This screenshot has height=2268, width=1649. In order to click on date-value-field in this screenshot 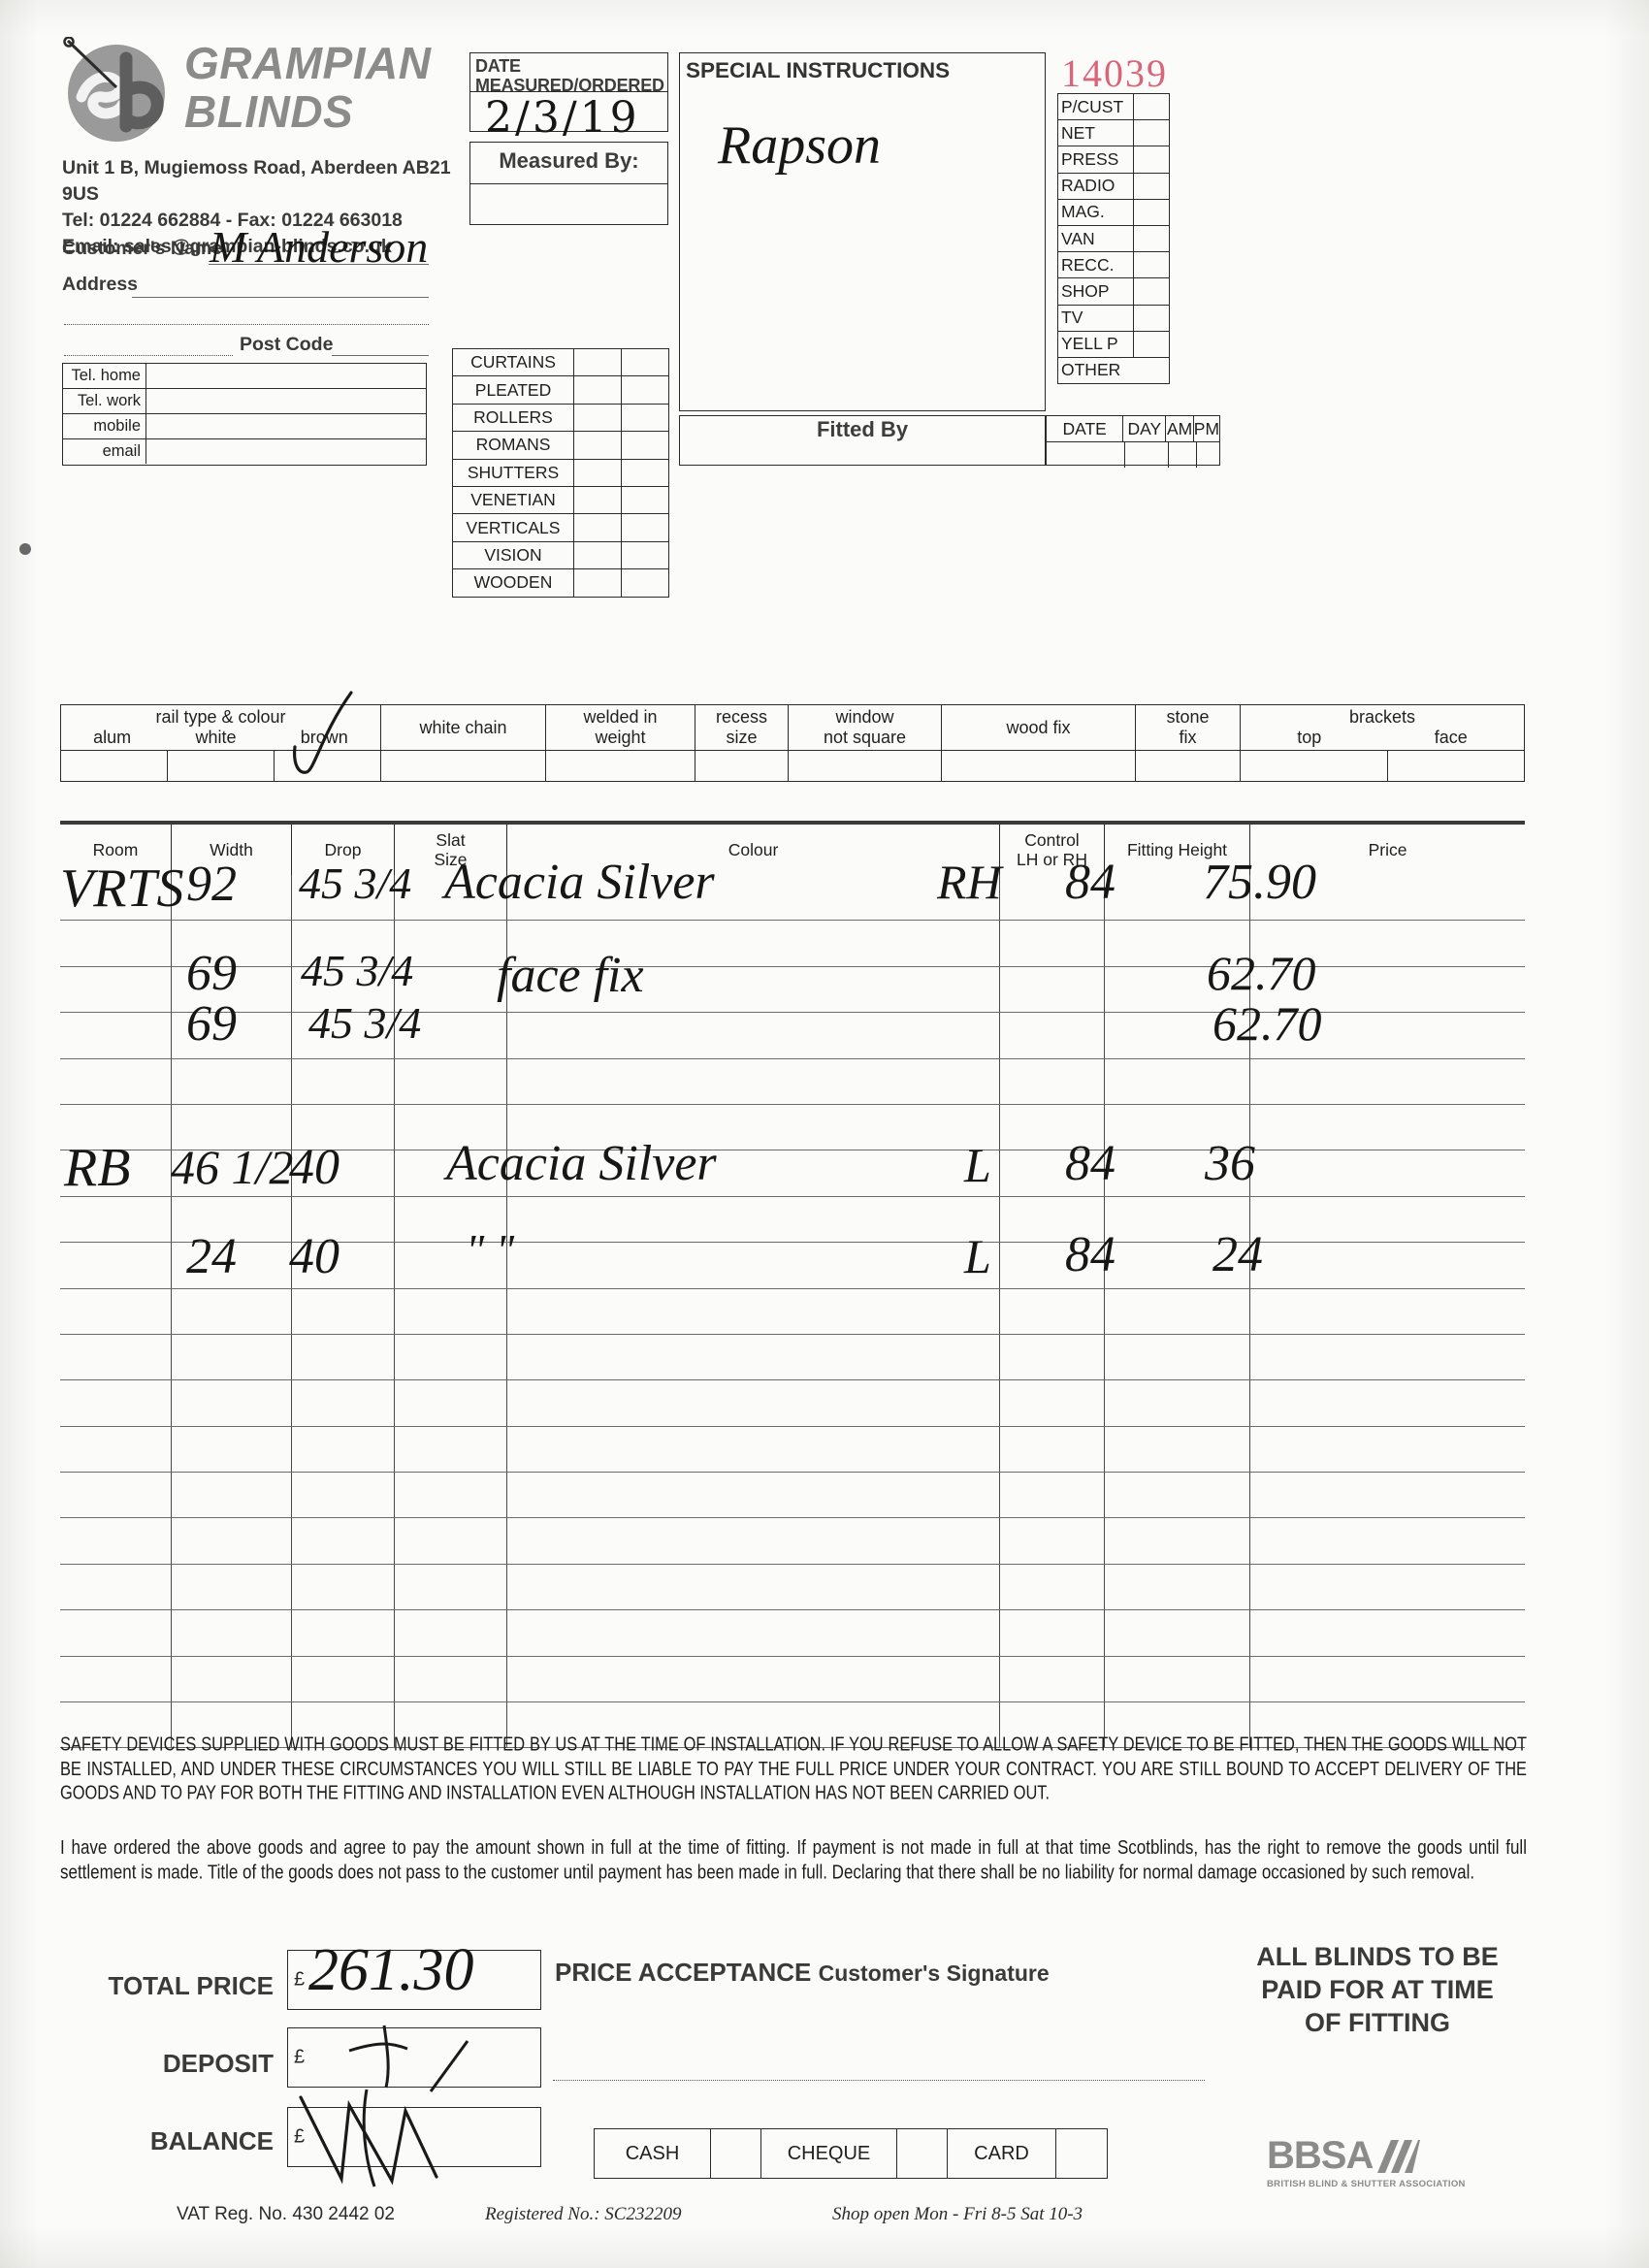, I will do `click(568, 111)`.